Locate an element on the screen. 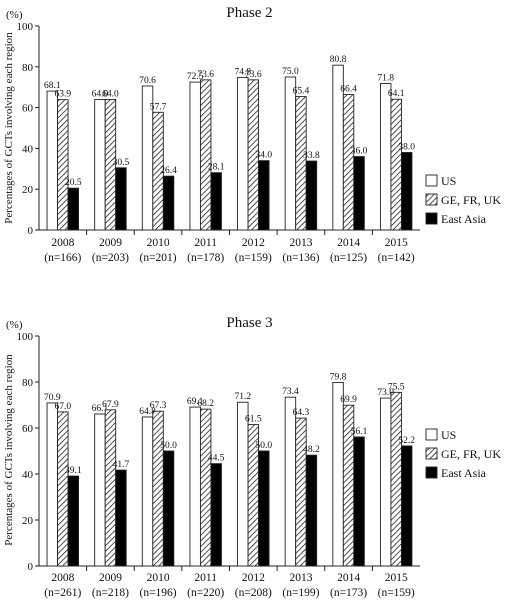  bar-value-label: 38.0 is located at coordinates (406, 147).